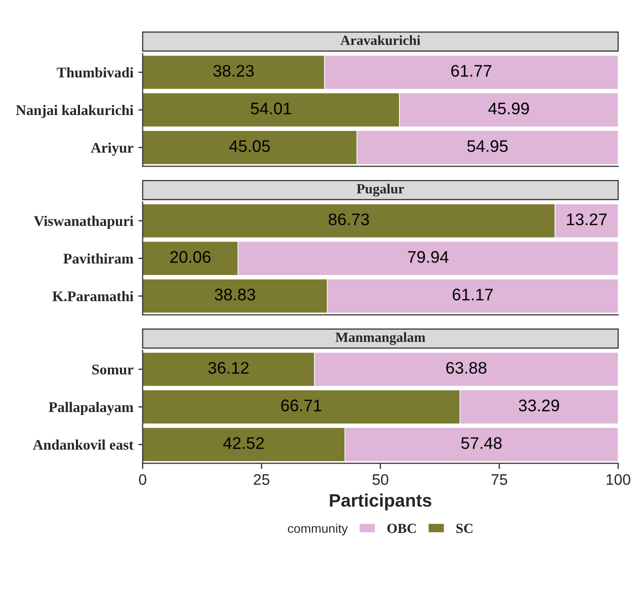 This screenshot has height=594, width=634. I want to click on x-tick-label: 0, so click(142, 479).